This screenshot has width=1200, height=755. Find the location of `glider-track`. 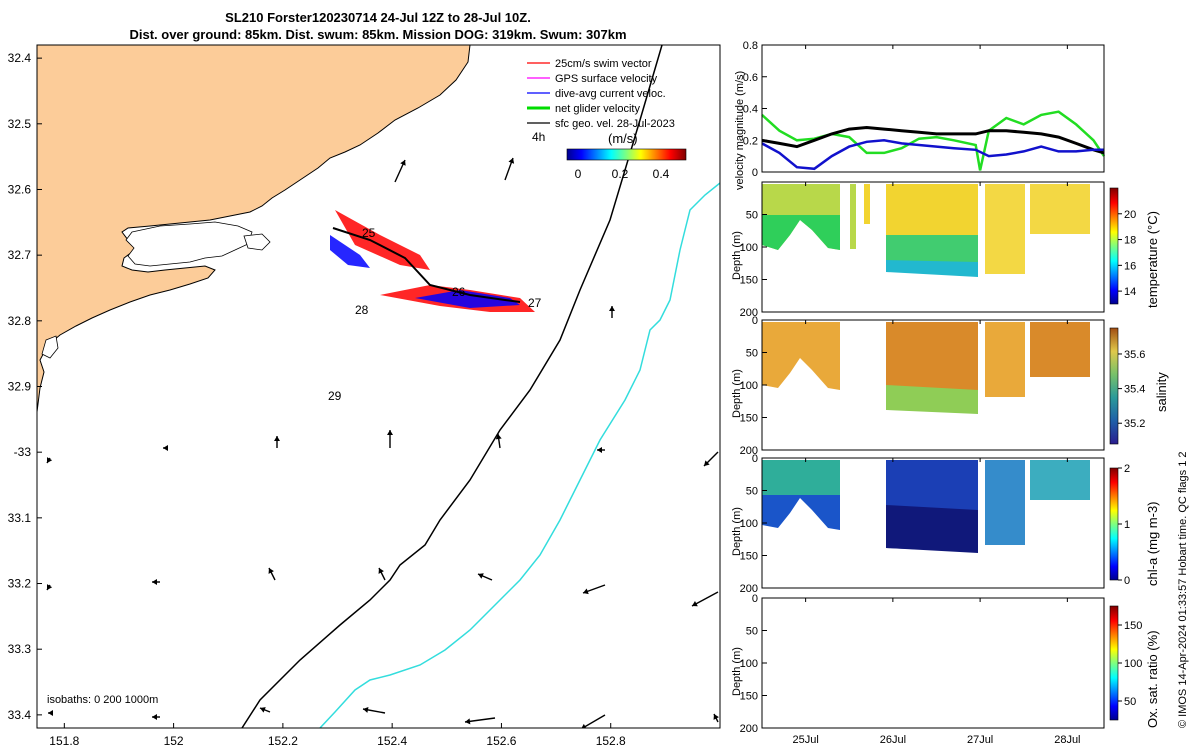

glider-track is located at coordinates (426, 265).